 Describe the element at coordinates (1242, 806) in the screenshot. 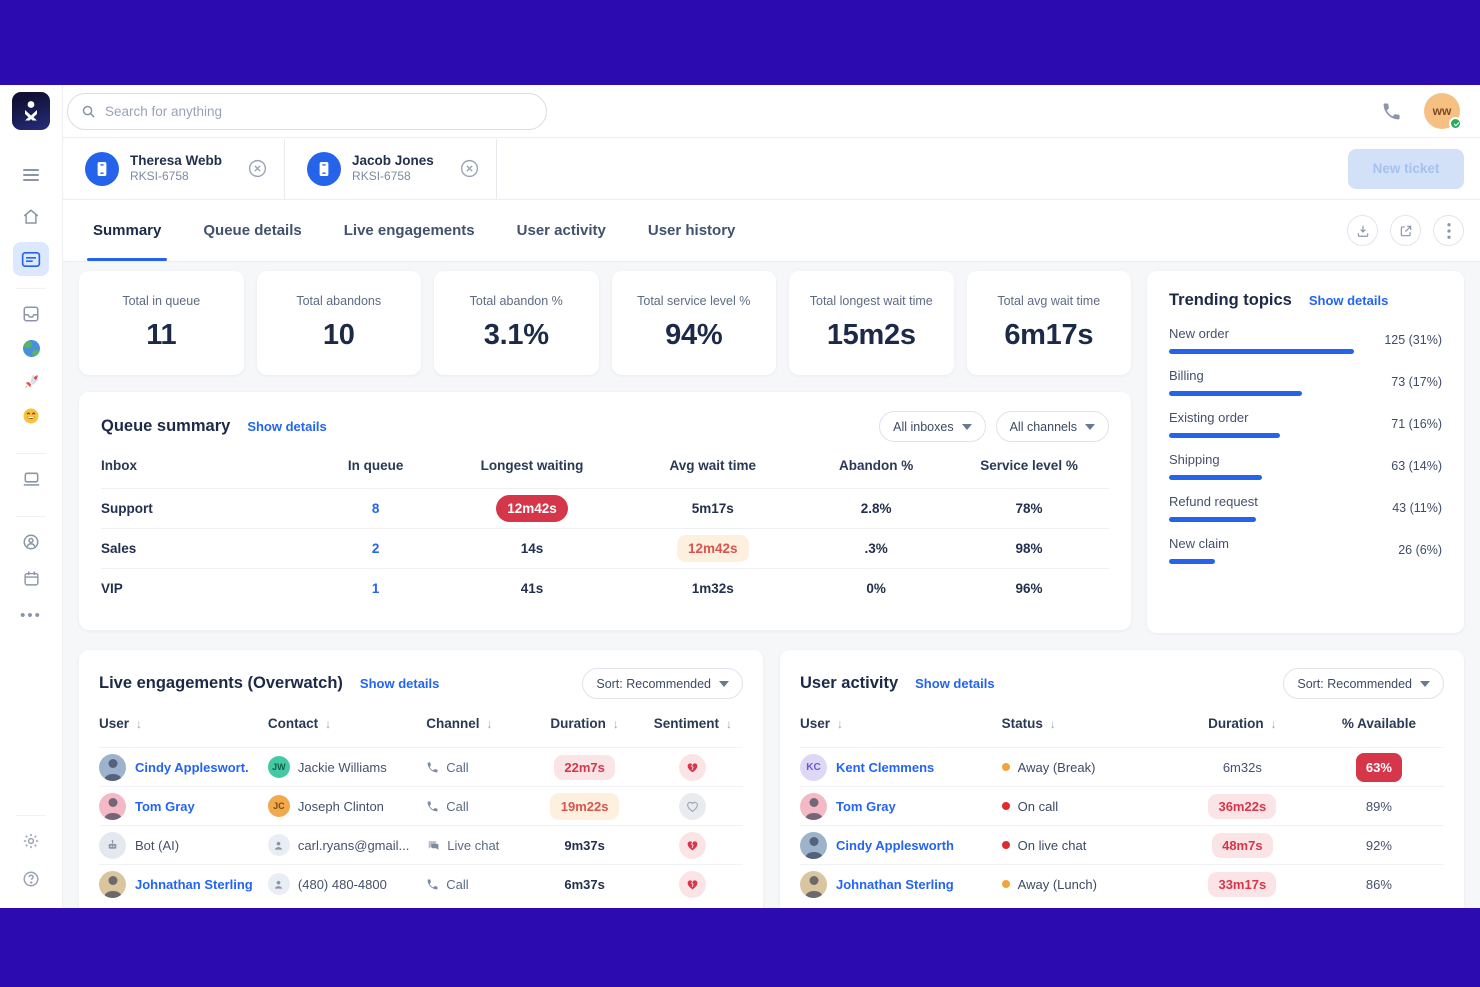

I see `duration-badge: 36m22s` at that location.